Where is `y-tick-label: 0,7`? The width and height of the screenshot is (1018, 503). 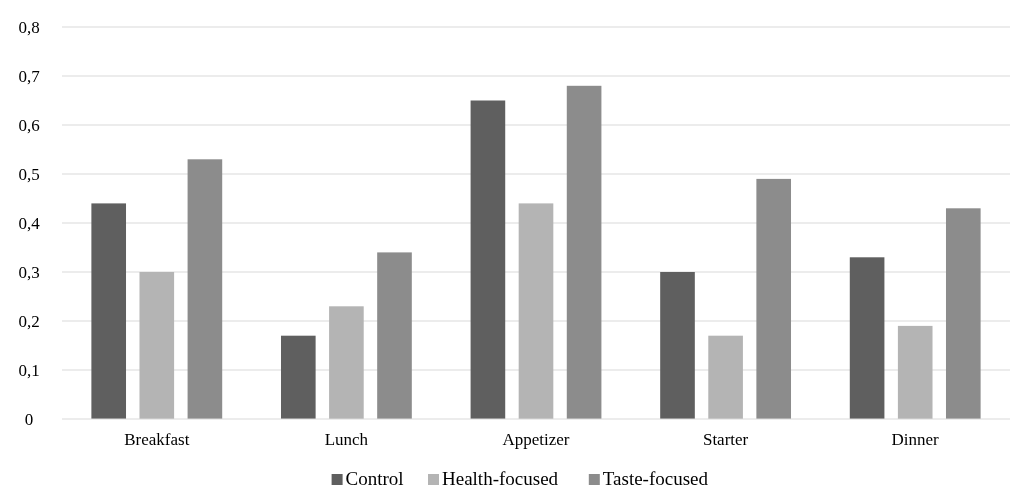 y-tick-label: 0,7 is located at coordinates (29, 76).